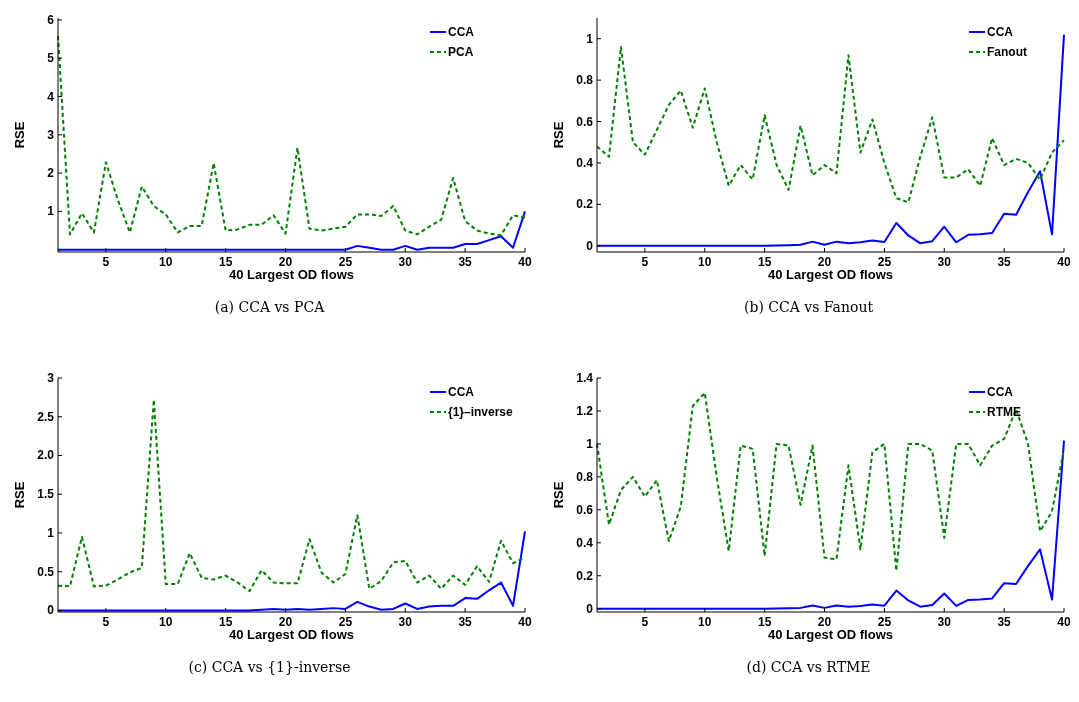 The image size is (1079, 702). I want to click on y-tick-label: 1.2, so click(585, 410).